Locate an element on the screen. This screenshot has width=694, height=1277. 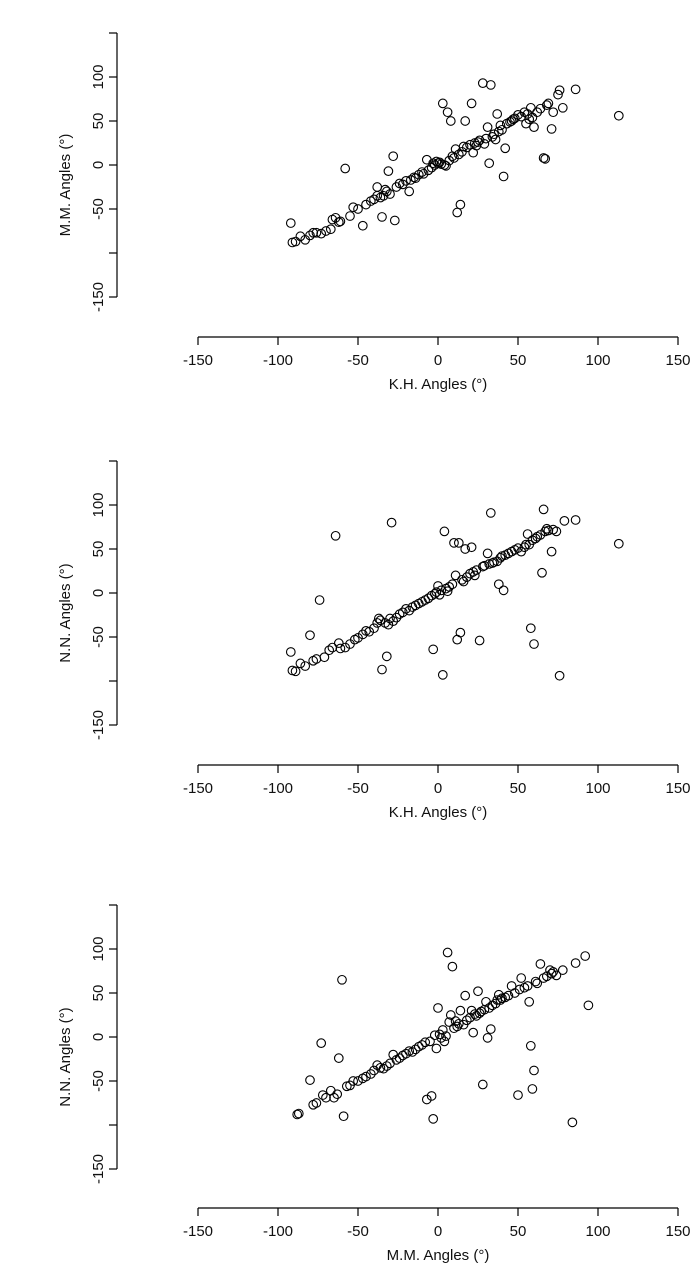
x-tick-label: -150 is located at coordinates (198, 360).